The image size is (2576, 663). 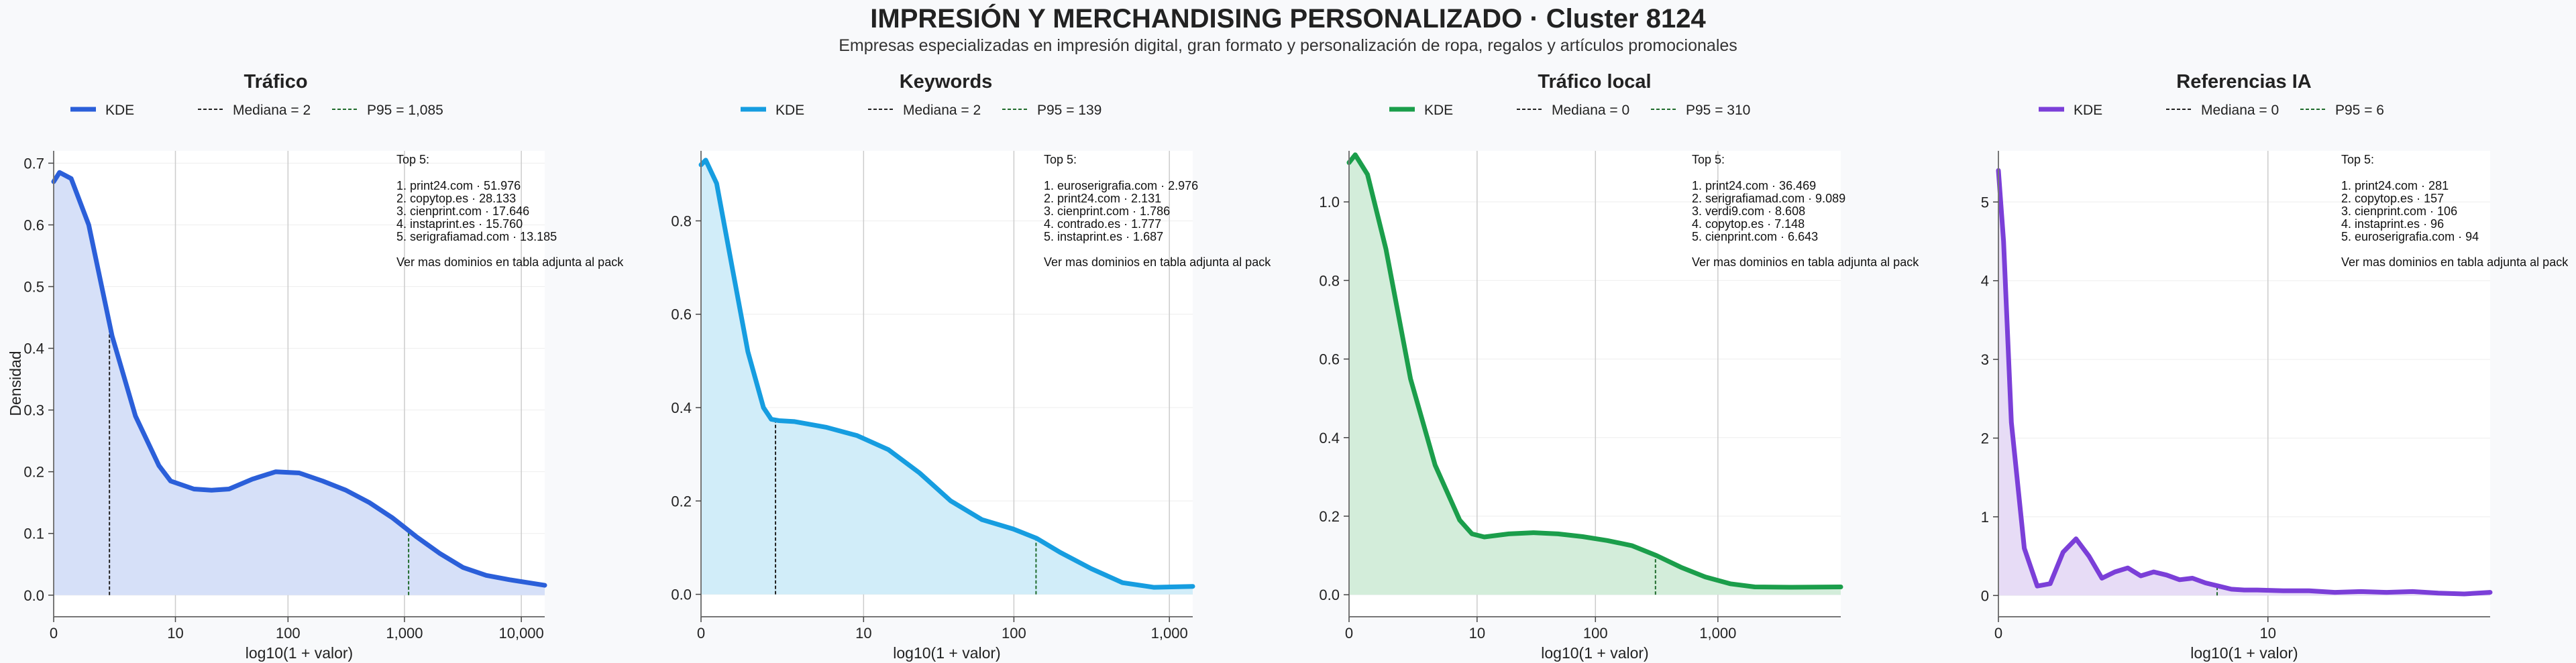 I want to click on legend-p95-label: P95 = 1,085, so click(x=405, y=111).